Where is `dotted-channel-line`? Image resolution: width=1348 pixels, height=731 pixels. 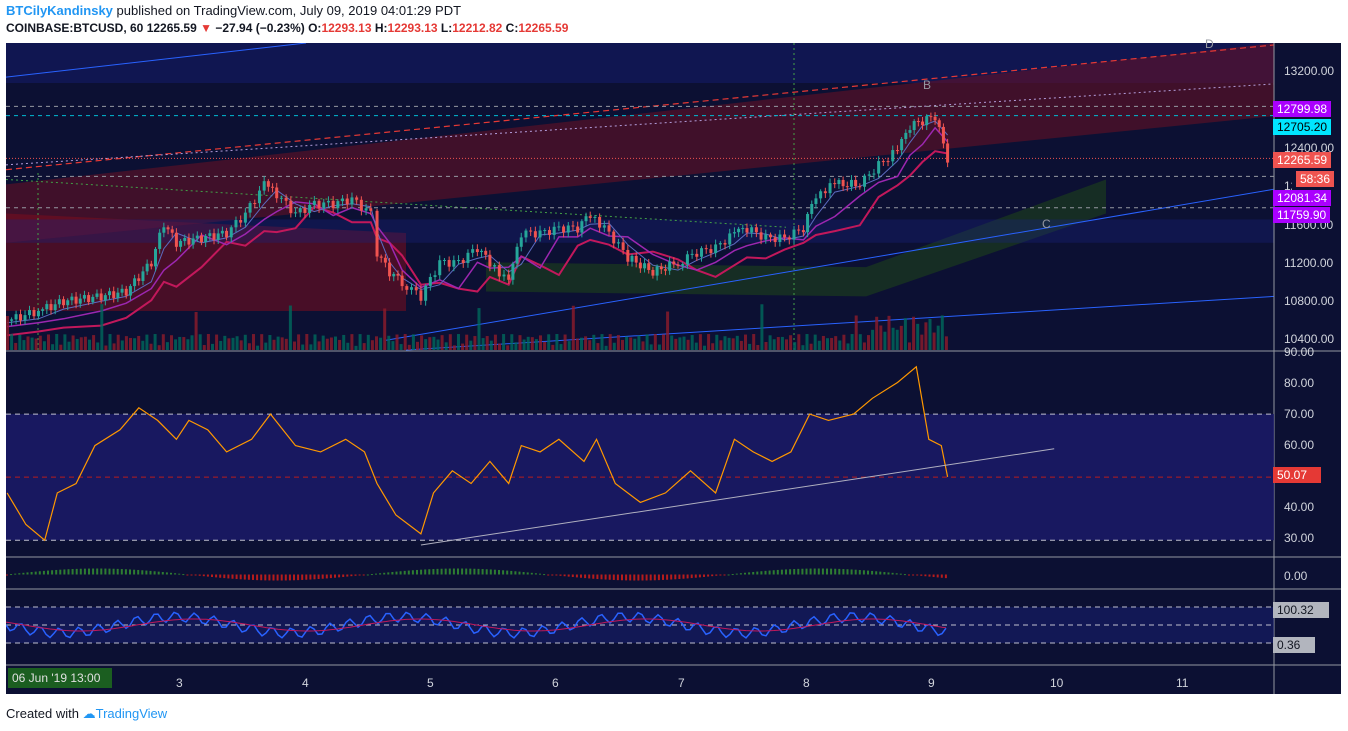 dotted-channel-line is located at coordinates (640, 124).